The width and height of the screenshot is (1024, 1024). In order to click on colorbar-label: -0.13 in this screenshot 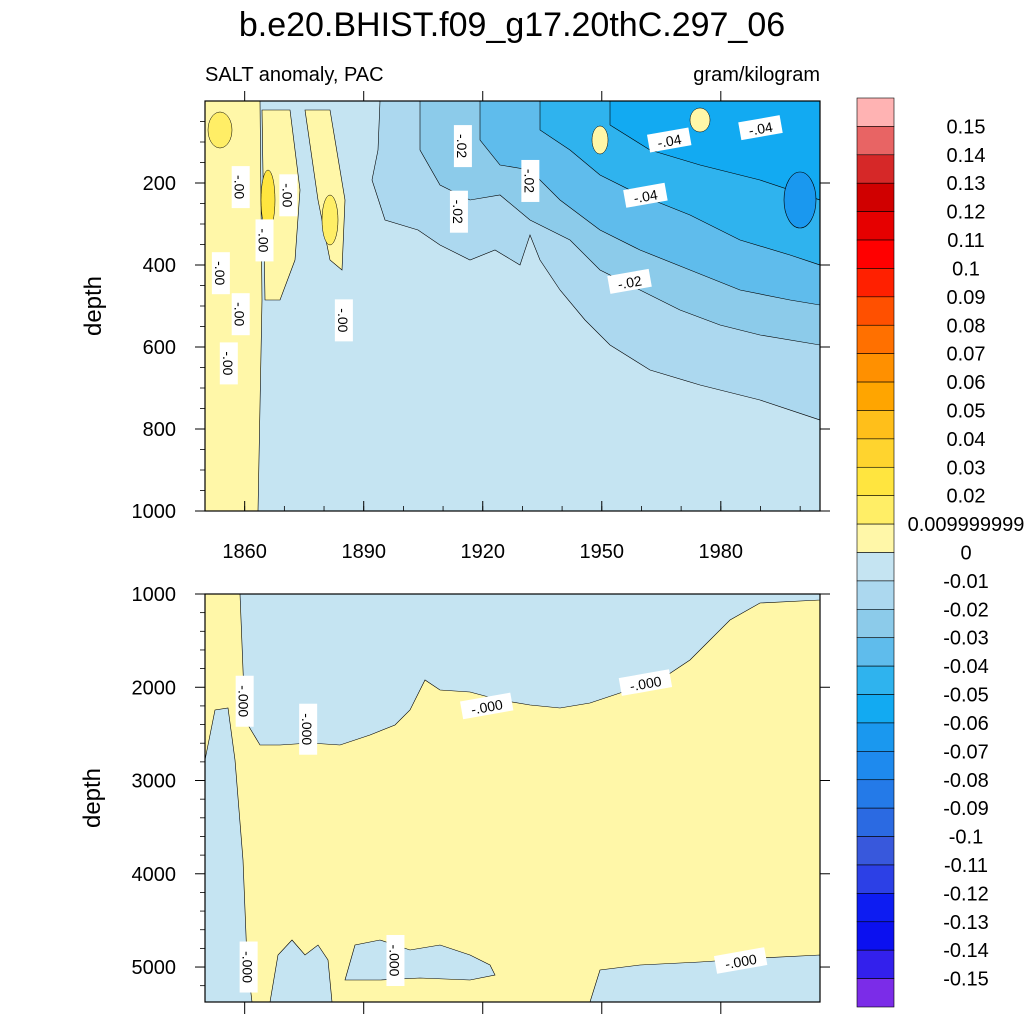, I will do `click(966, 923)`.